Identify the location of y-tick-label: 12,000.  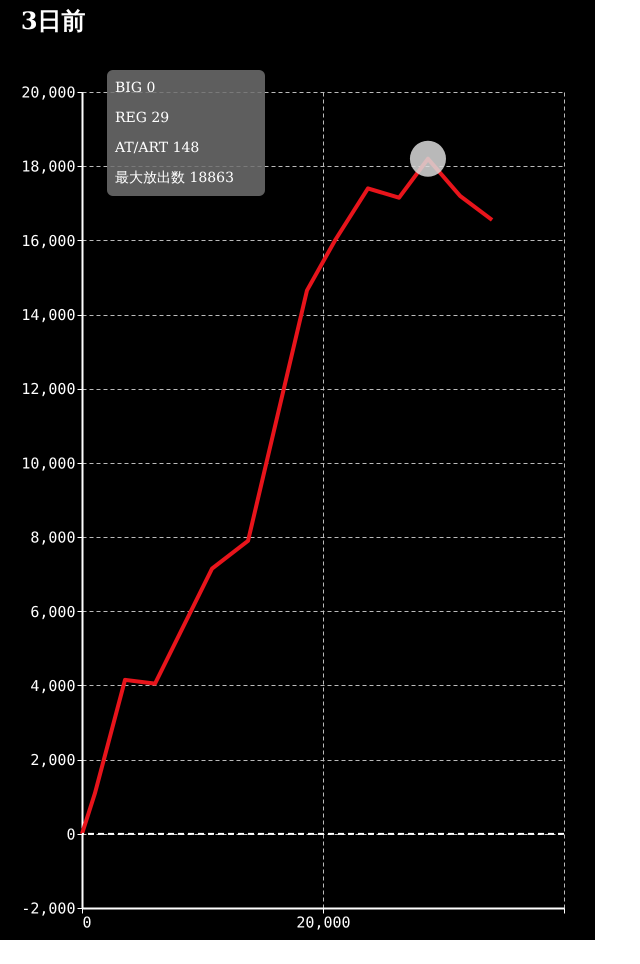
(48, 389).